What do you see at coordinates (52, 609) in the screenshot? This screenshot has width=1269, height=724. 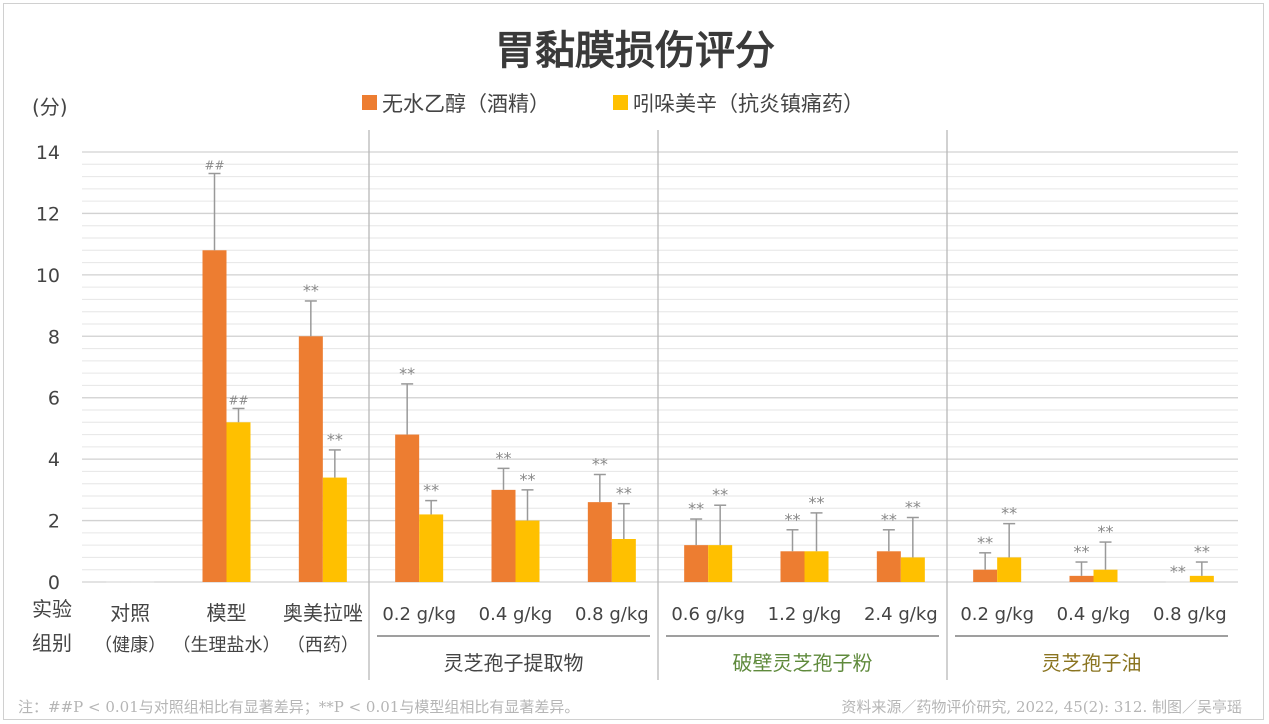 I see `x-axis-label-line1: 实验` at bounding box center [52, 609].